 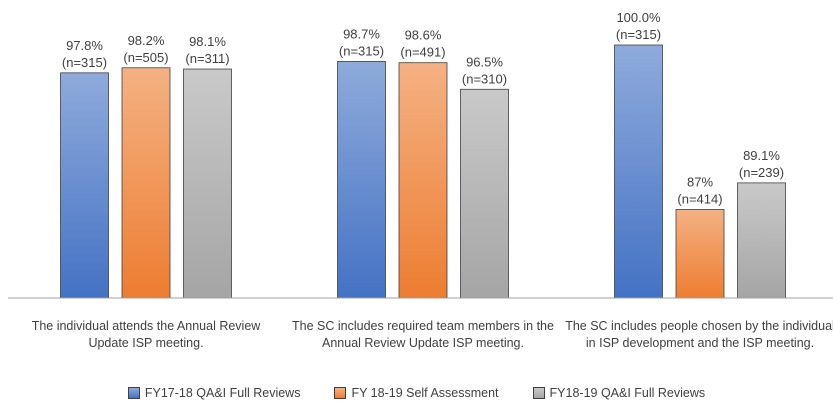 What do you see at coordinates (222, 393) in the screenshot?
I see `legend-label: FY17-18 QA&I Full Reviews` at bounding box center [222, 393].